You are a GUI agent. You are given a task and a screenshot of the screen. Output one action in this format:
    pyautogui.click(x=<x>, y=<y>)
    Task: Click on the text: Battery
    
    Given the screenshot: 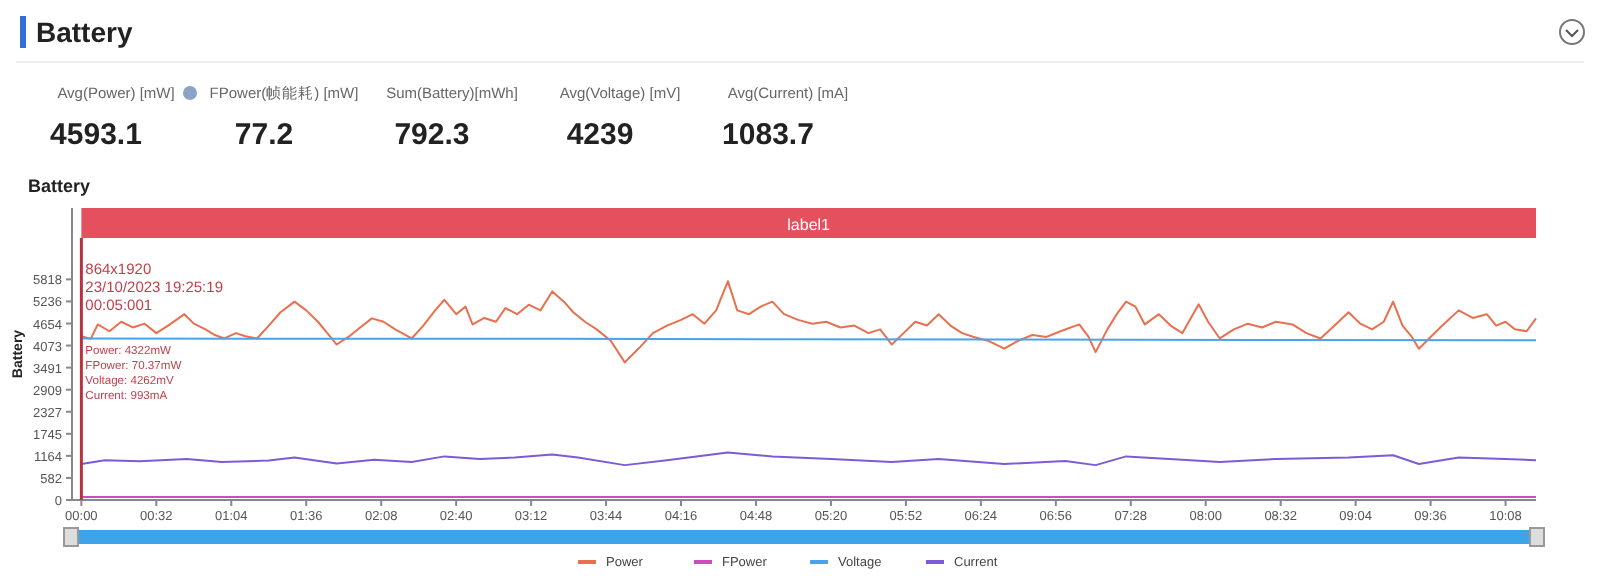 What is the action you would take?
    pyautogui.click(x=84, y=32)
    